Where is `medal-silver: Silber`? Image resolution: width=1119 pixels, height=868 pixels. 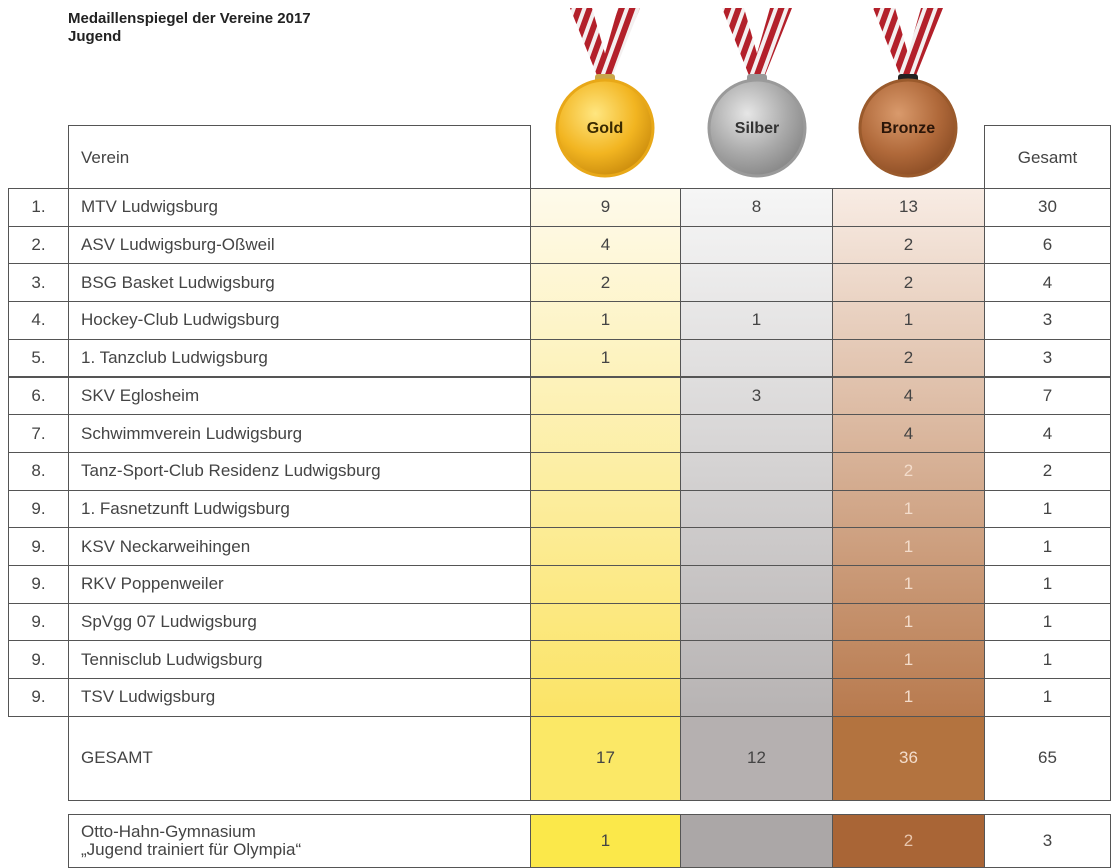
medal-silver: Silber is located at coordinates (757, 93).